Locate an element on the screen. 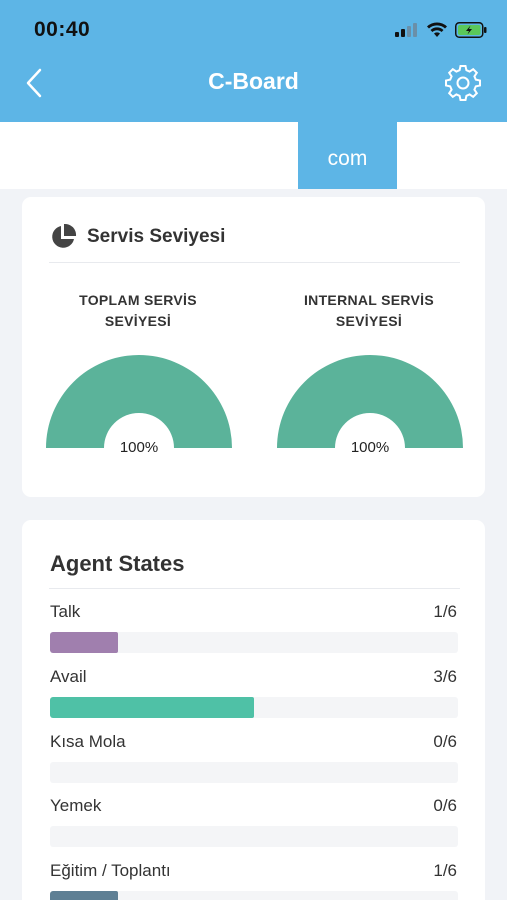 This screenshot has width=507, height=900. agent-states-title: Agent States is located at coordinates (117, 563).